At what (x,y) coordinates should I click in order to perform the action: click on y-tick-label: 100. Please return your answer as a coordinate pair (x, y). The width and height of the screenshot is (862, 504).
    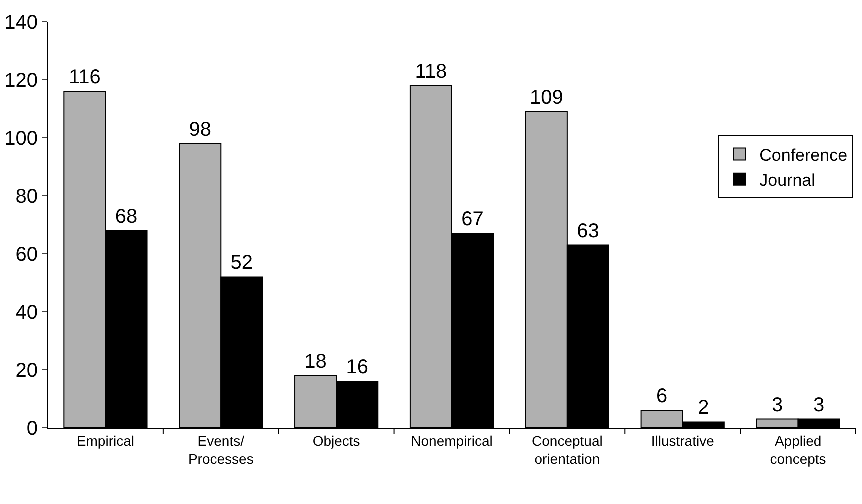
    Looking at the image, I should click on (21, 139).